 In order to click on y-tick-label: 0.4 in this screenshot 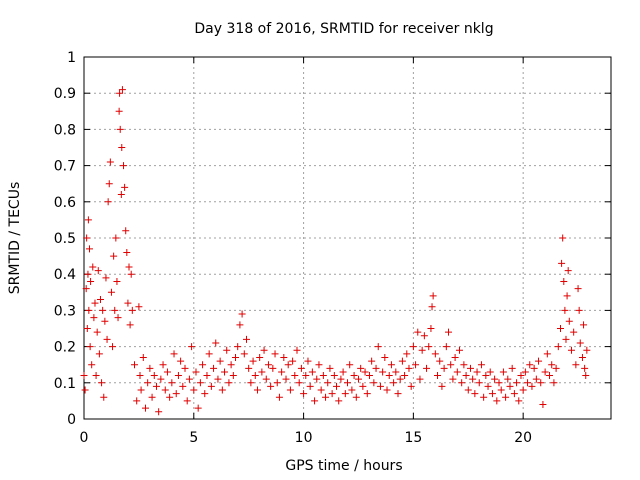, I will do `click(65, 275)`.